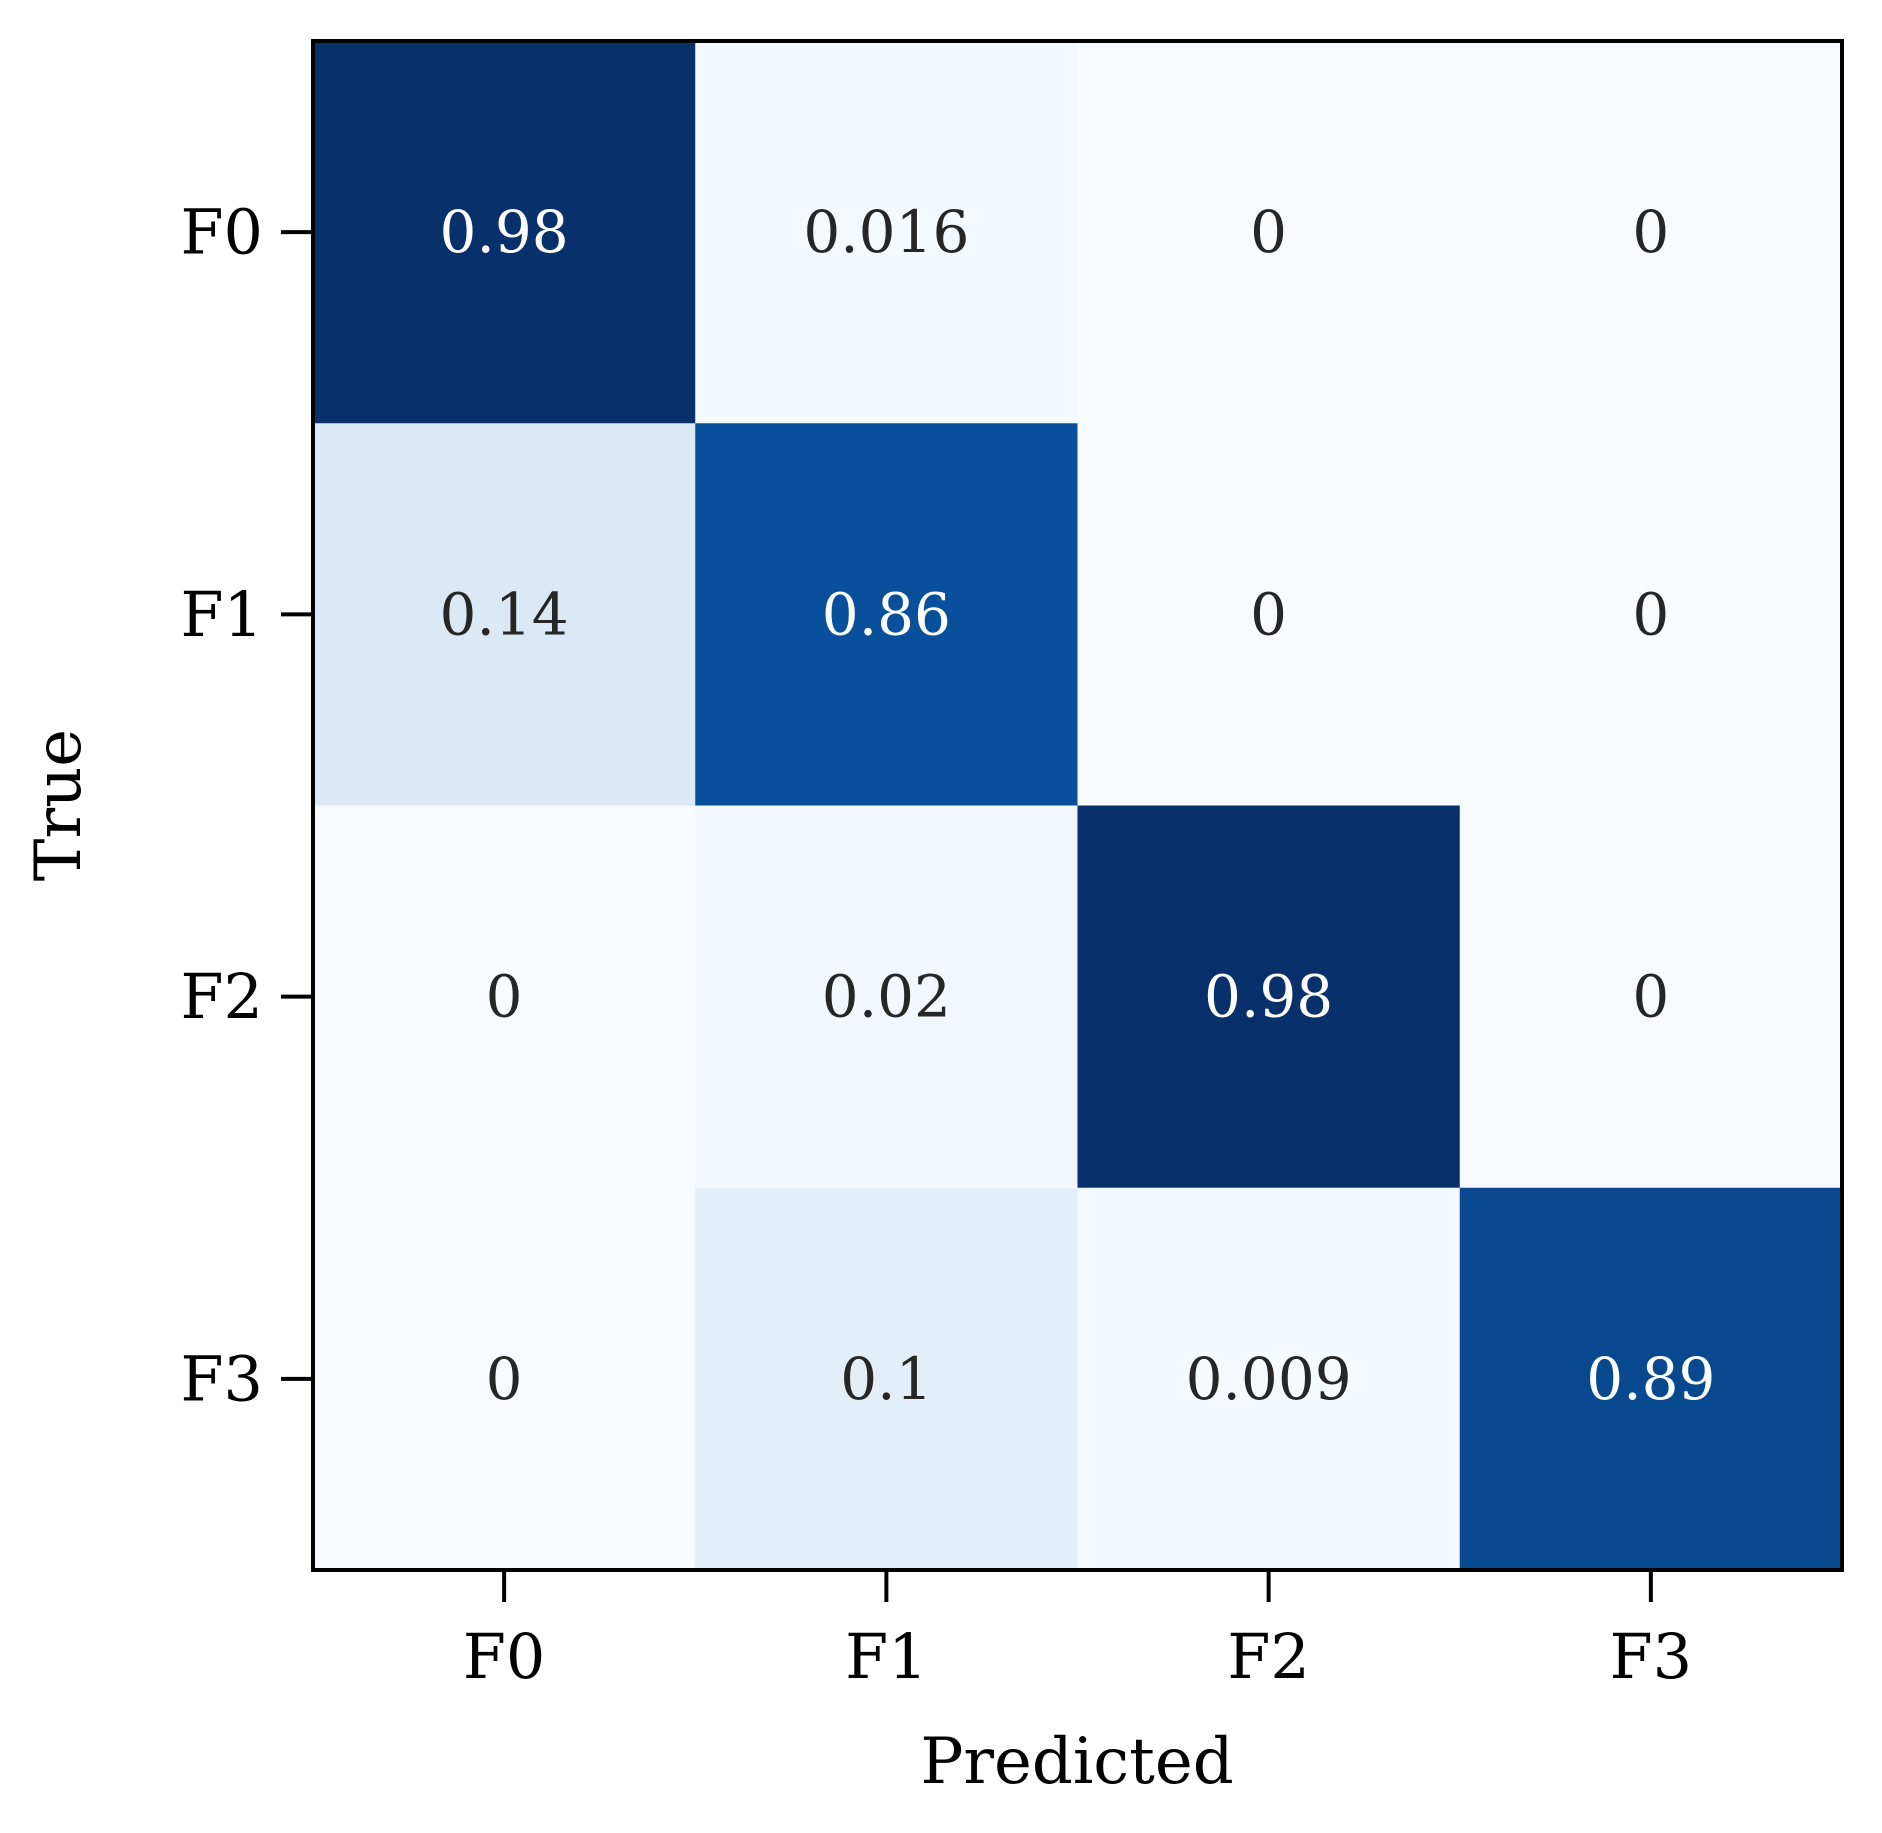 The image size is (1882, 1833). I want to click on heatmap-cell-value: 0.016, so click(886, 232).